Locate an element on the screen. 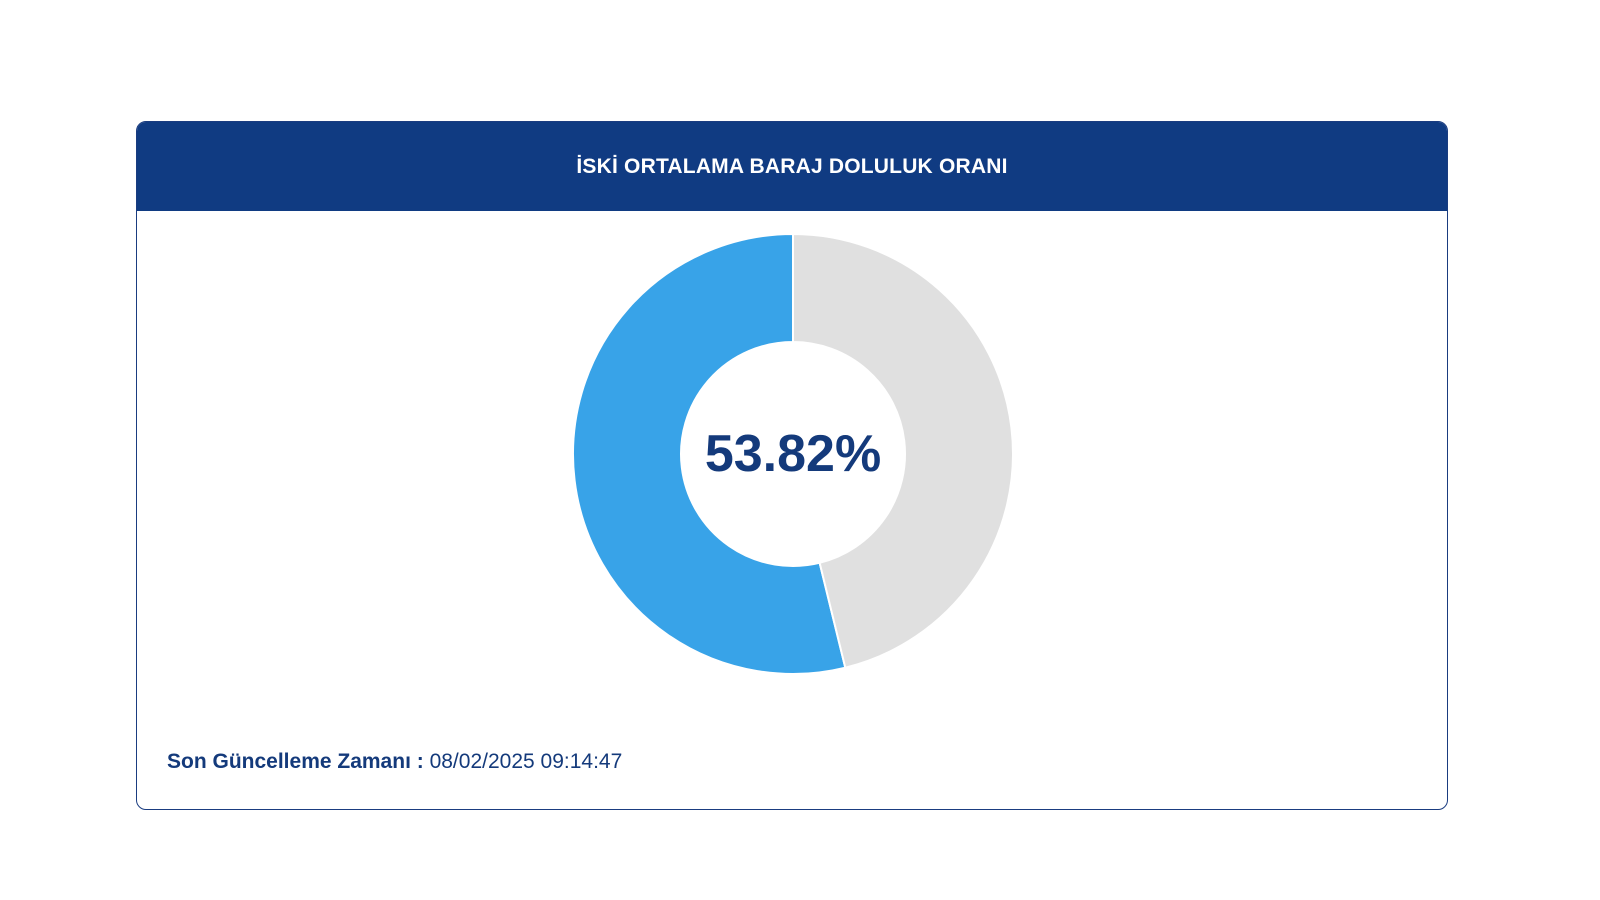 Image resolution: width=1600 pixels, height=900 pixels. card-title: İSKİ ORTALAMA BARAJ DOLULUK ORANI is located at coordinates (792, 166).